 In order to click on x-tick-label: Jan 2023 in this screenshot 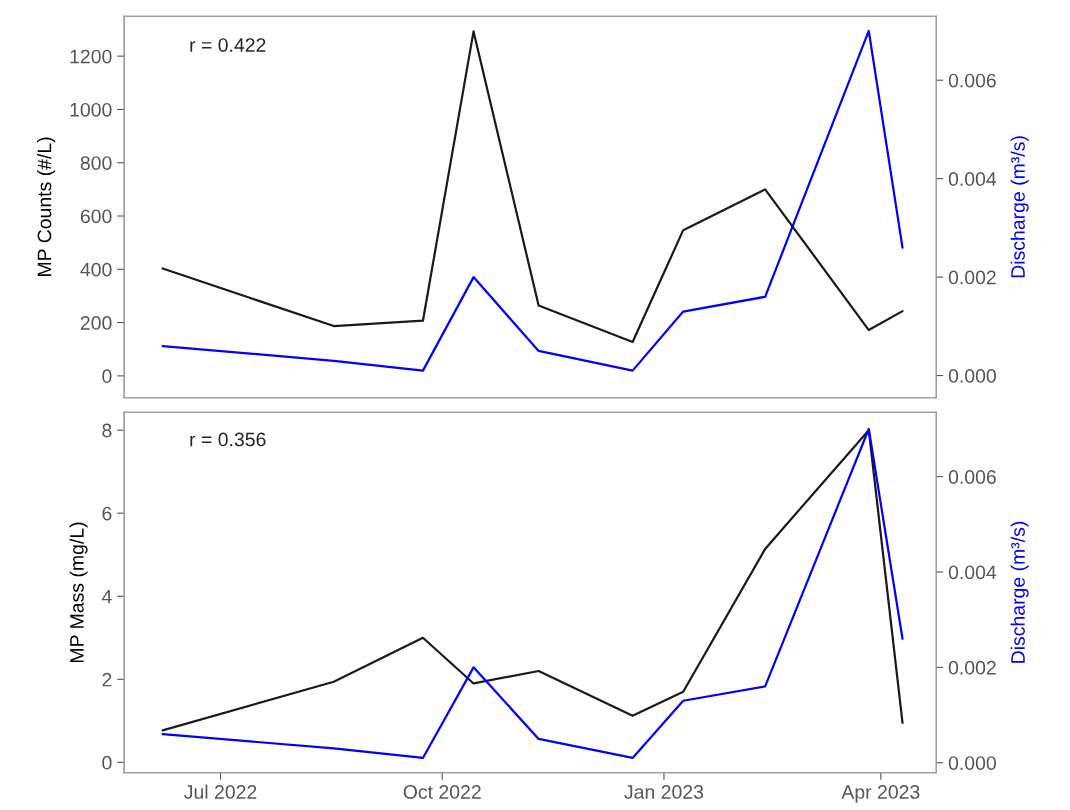, I will do `click(664, 792)`.